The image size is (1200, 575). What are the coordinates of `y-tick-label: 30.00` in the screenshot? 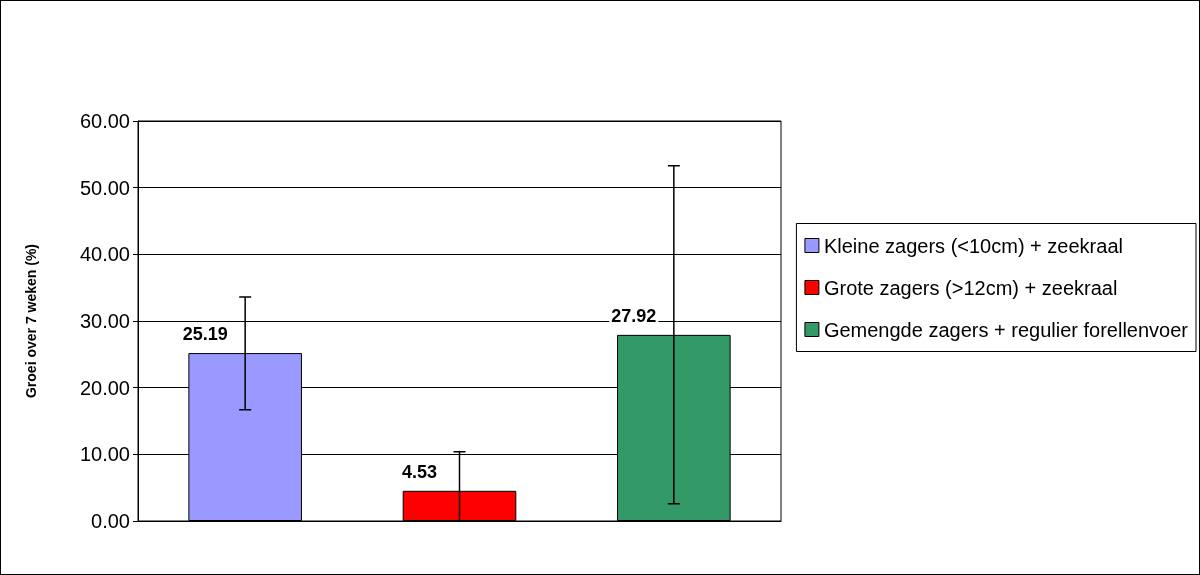 It's located at (104, 321).